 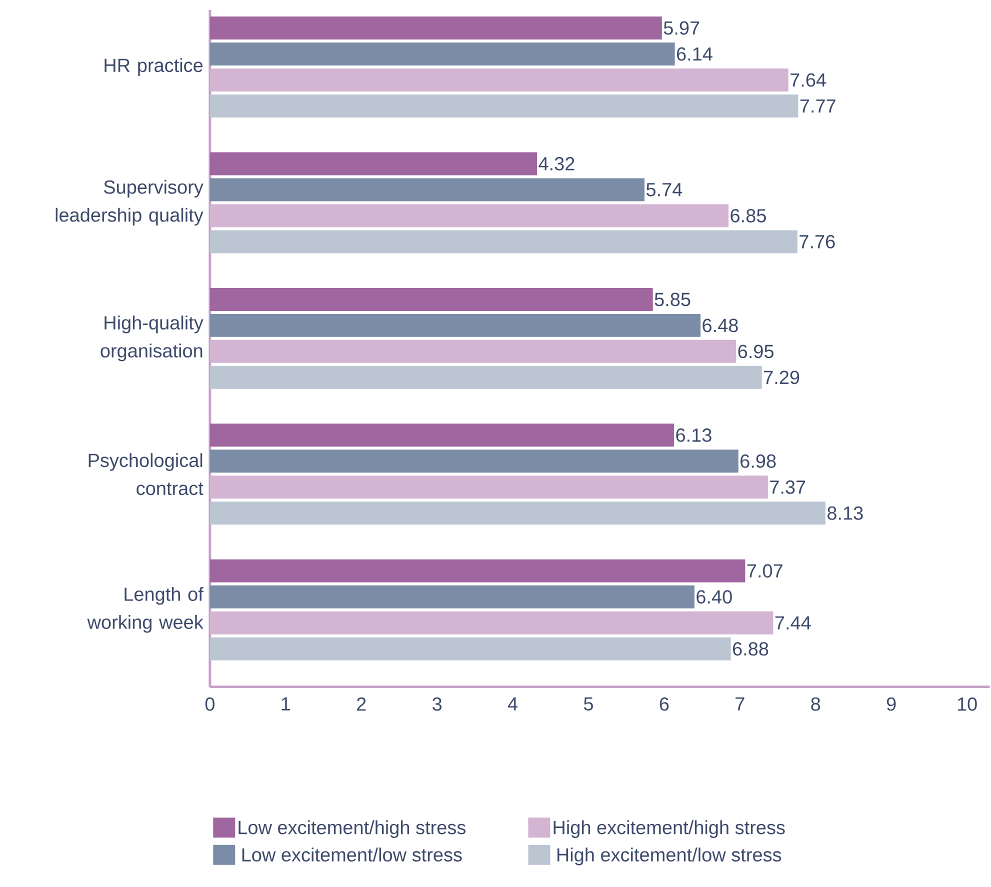 What do you see at coordinates (845, 513) in the screenshot?
I see `data-label: 8.13` at bounding box center [845, 513].